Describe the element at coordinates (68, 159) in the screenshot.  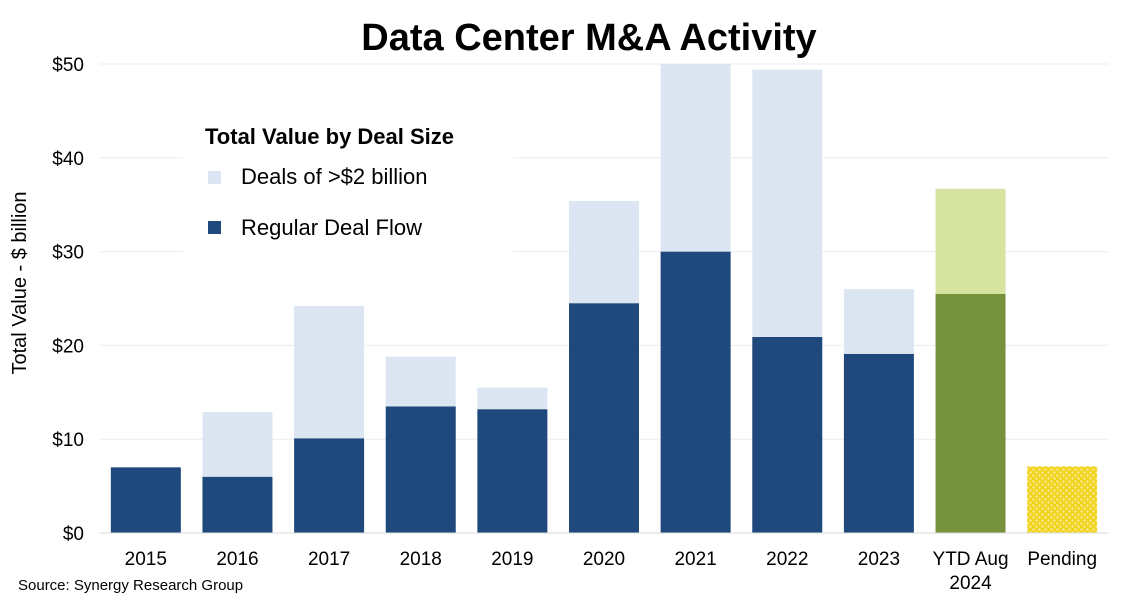
I see `y-tick-label: $40` at that location.